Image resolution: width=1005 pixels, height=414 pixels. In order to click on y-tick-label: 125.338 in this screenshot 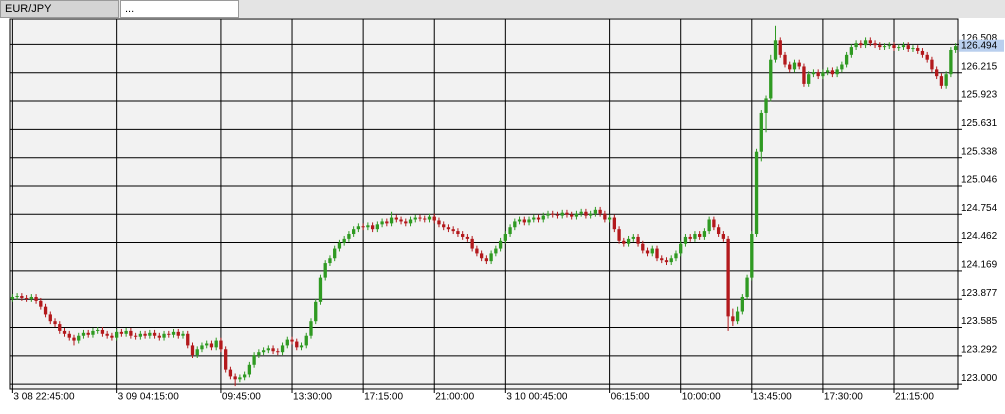, I will do `click(979, 151)`.